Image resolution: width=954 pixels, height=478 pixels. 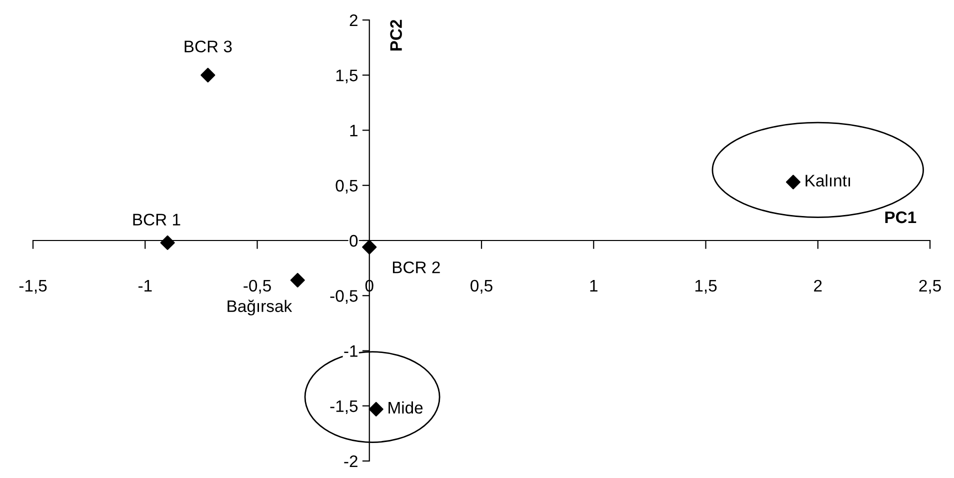 What do you see at coordinates (347, 187) in the screenshot?
I see `y-tick-label: 0,5` at bounding box center [347, 187].